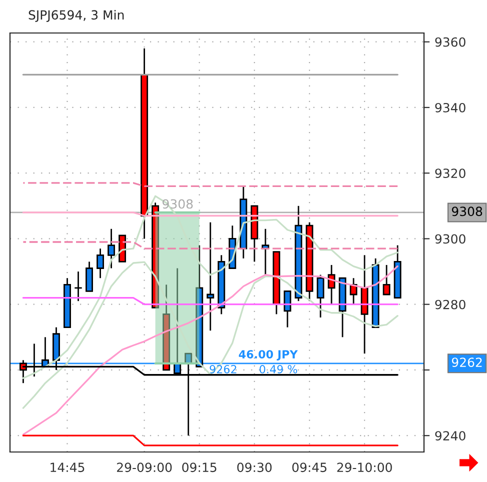 This screenshot has width=487, height=482. Describe the element at coordinates (309, 467) in the screenshot. I see `x-tick-label: 09:45` at that location.